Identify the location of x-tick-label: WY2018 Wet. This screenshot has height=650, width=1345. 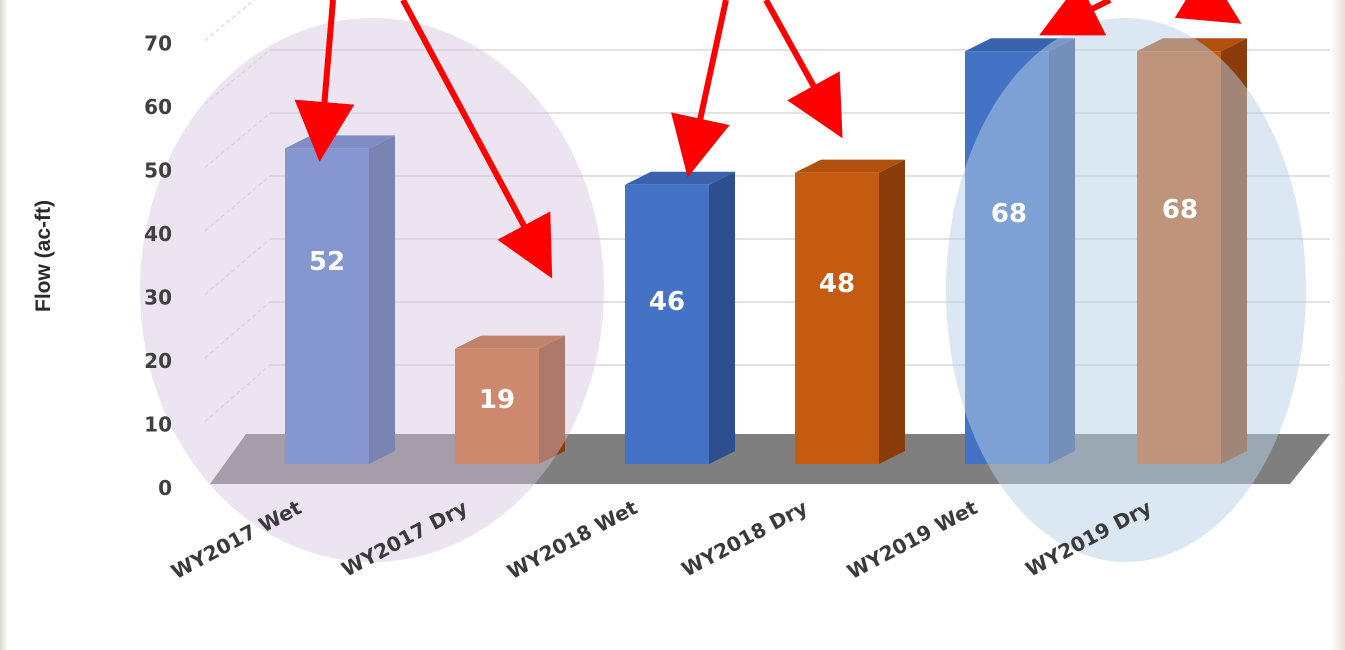
(572, 539).